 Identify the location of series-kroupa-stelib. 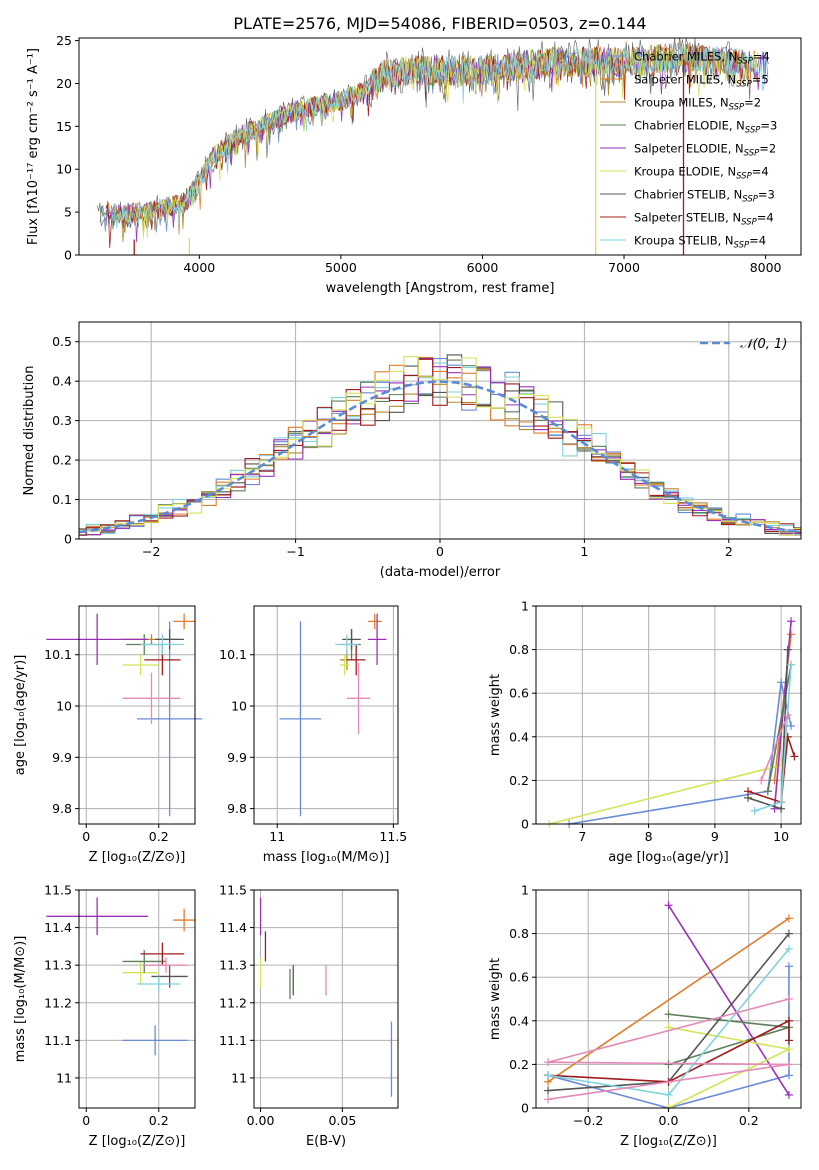
(773, 737).